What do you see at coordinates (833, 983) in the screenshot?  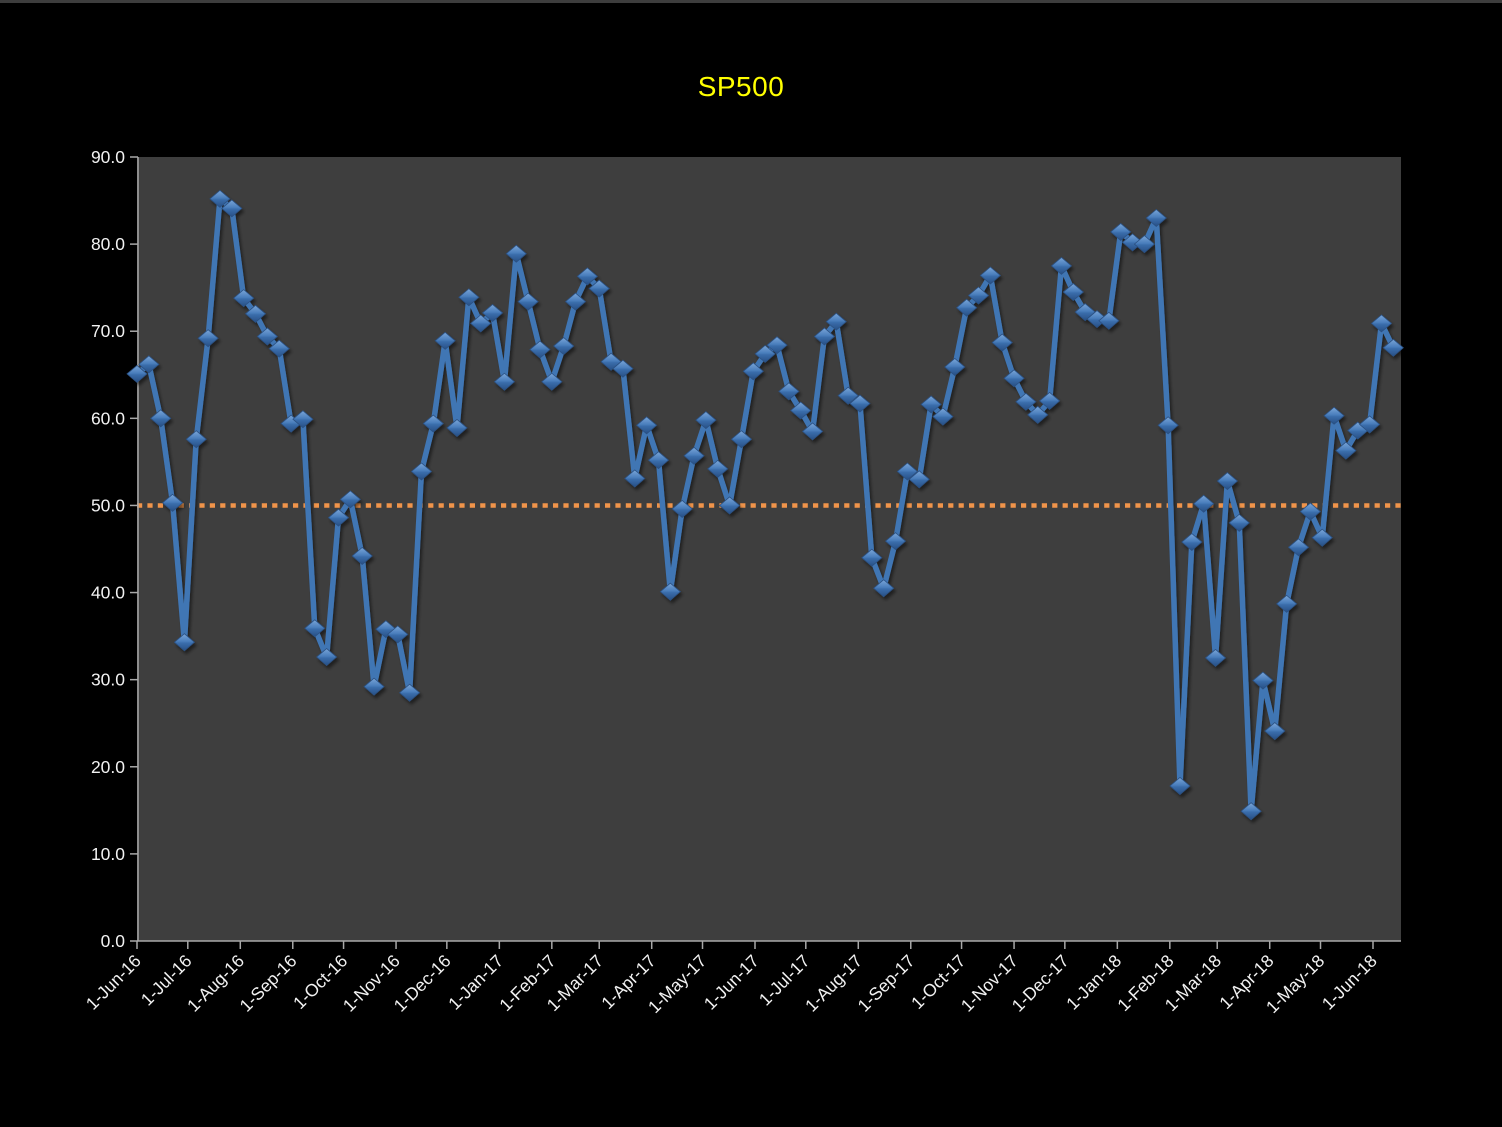 I see `x-tick-label: 1-Aug-17` at bounding box center [833, 983].